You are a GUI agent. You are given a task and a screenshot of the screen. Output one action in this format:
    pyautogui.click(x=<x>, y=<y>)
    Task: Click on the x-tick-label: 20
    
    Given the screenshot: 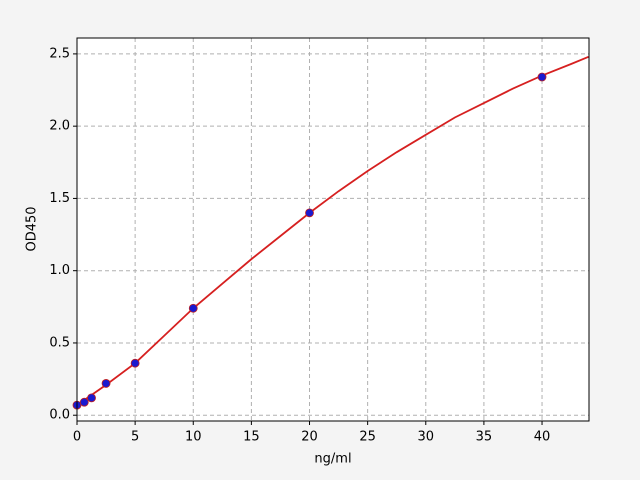 What is the action you would take?
    pyautogui.click(x=309, y=437)
    